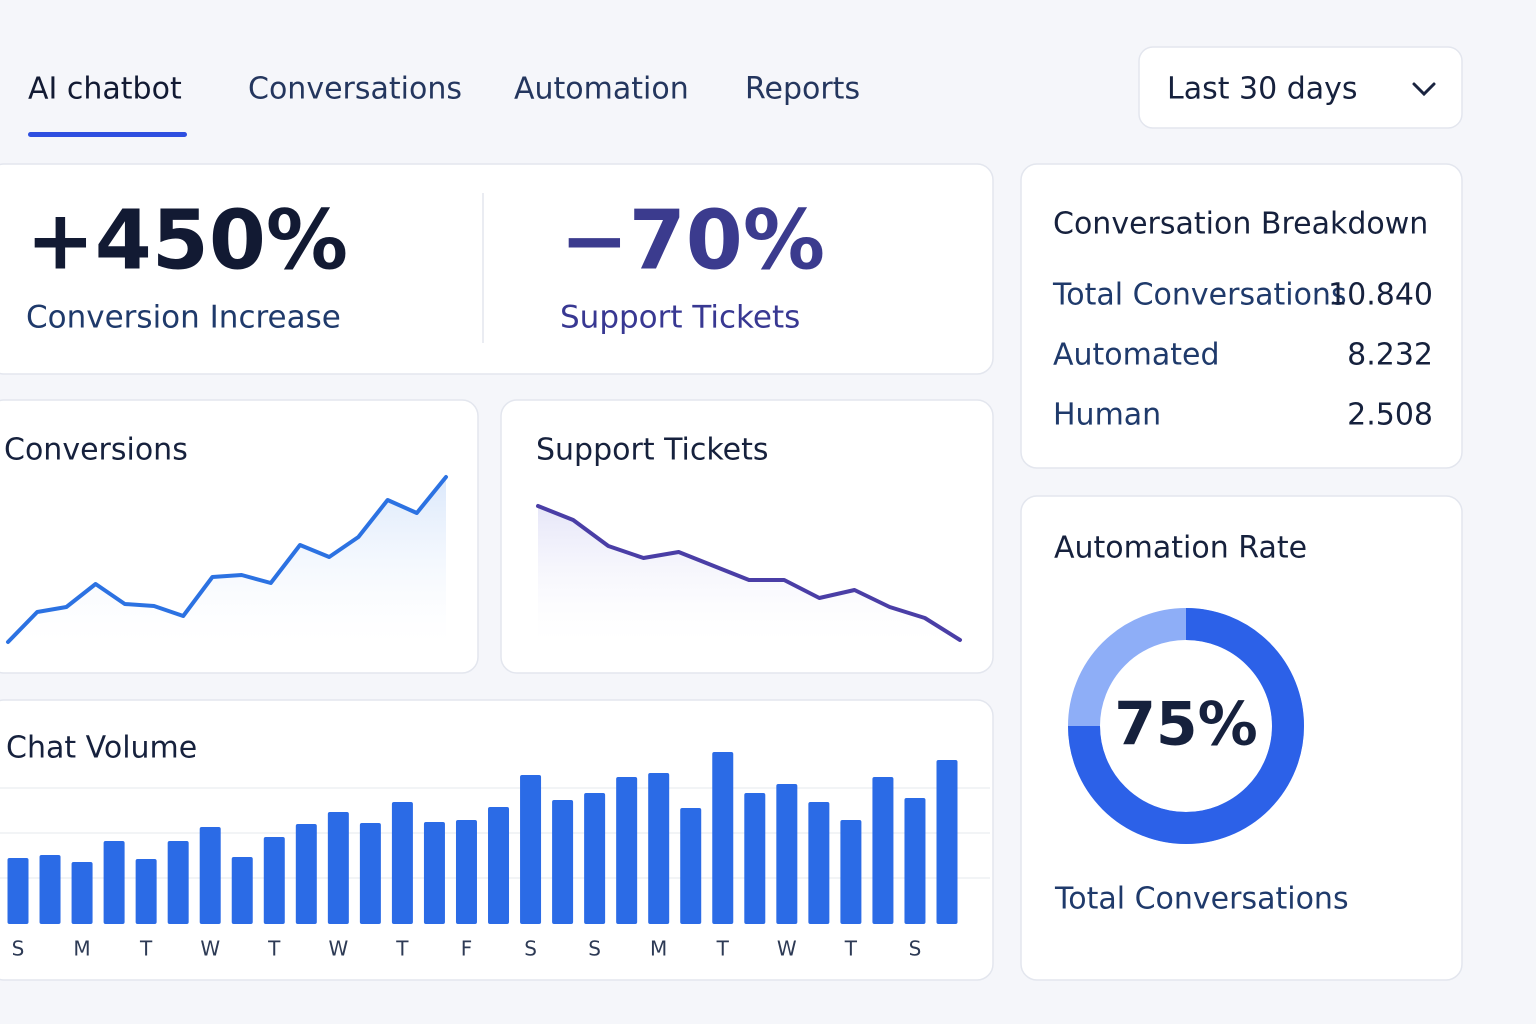  What do you see at coordinates (1180, 548) in the screenshot?
I see `card-title: Automation Rate` at bounding box center [1180, 548].